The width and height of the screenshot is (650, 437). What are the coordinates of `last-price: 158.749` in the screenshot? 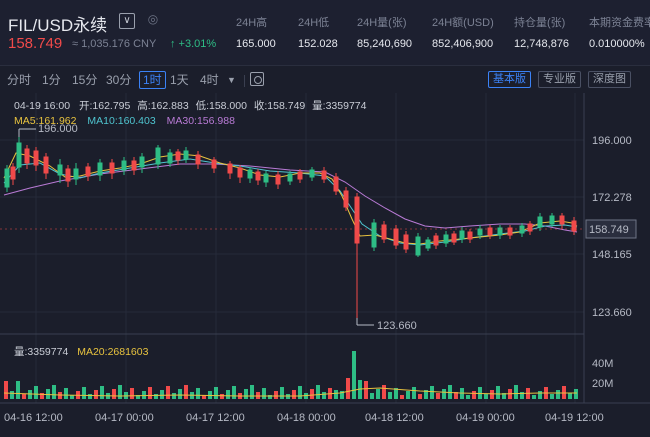 It's located at (35, 43).